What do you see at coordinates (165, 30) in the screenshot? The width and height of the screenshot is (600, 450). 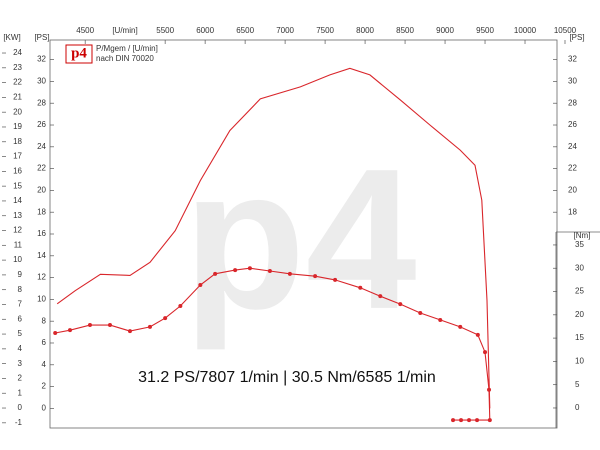 I see `x-tick-label: 5500` at bounding box center [165, 30].